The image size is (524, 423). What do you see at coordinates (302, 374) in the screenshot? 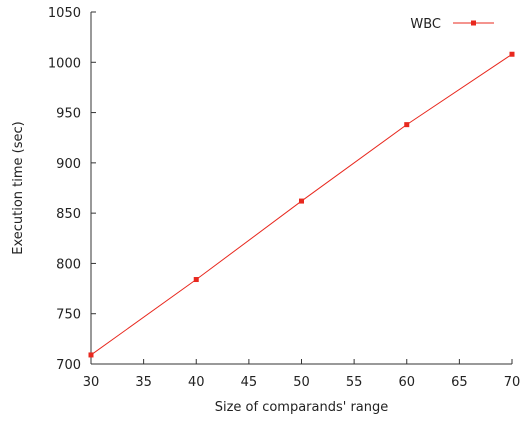
I see `x-ticks: 30 35 40 45 50 55 60 65 70` at bounding box center [302, 374].